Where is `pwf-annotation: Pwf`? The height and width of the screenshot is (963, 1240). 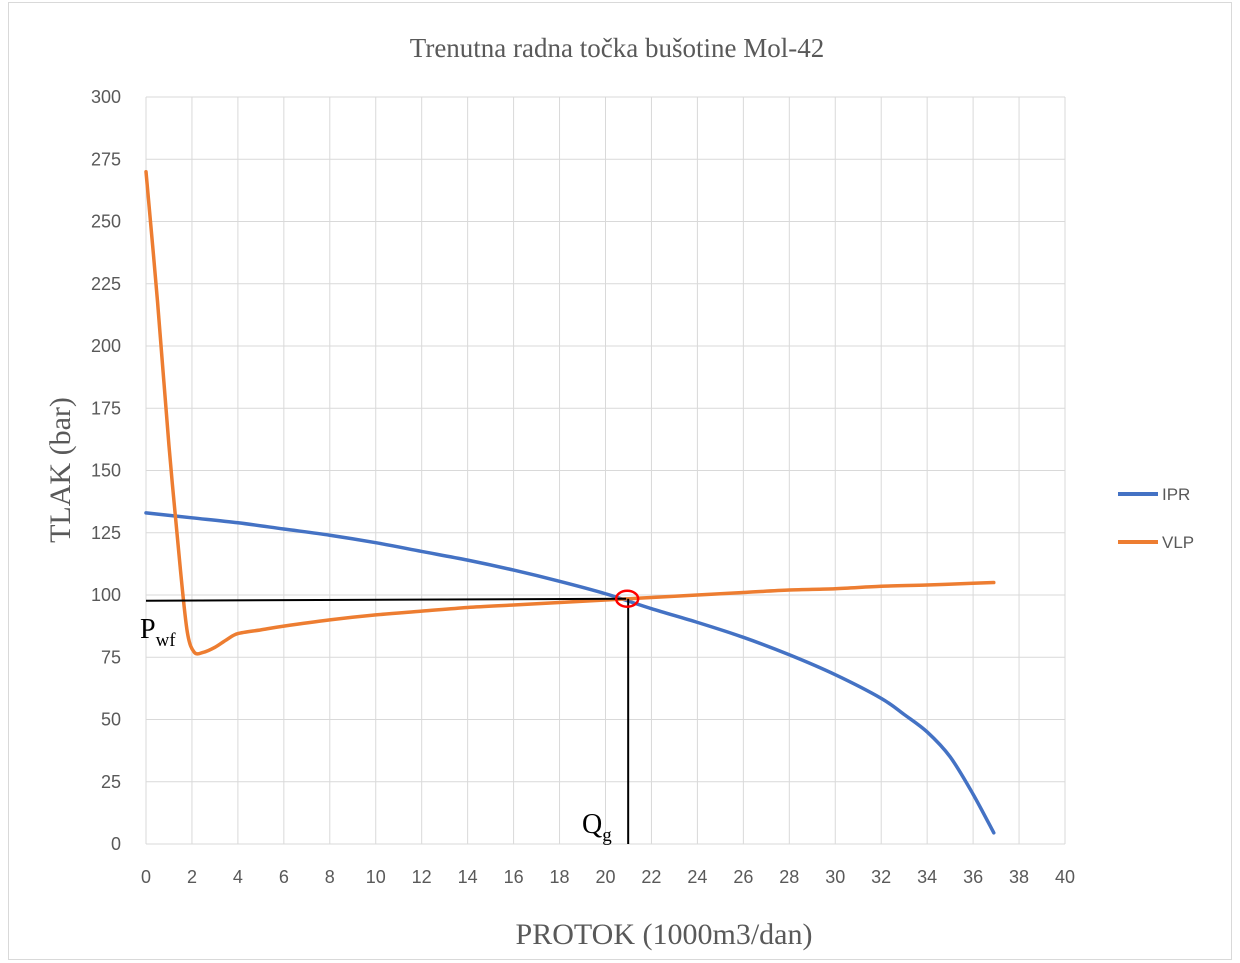
pwf-annotation: Pwf is located at coordinates (158, 632).